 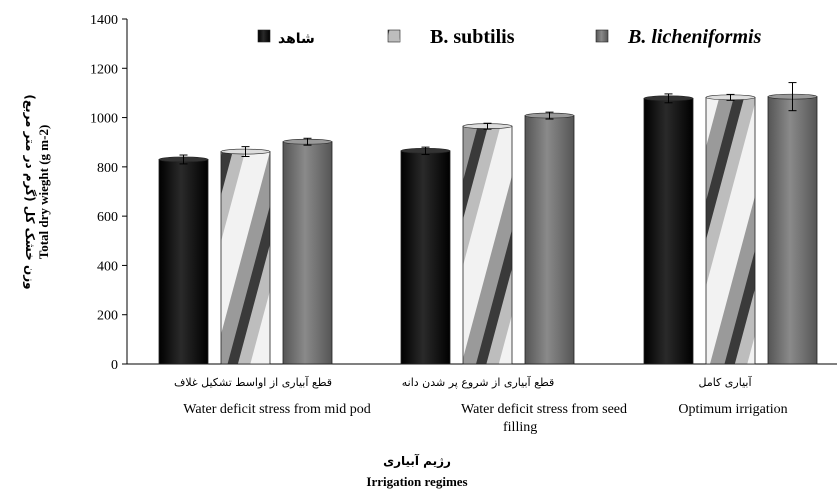 What do you see at coordinates (253, 382) in the screenshot?
I see `category-label-fa: قطع آبیاری از اواسط تشکیل غلاف` at bounding box center [253, 382].